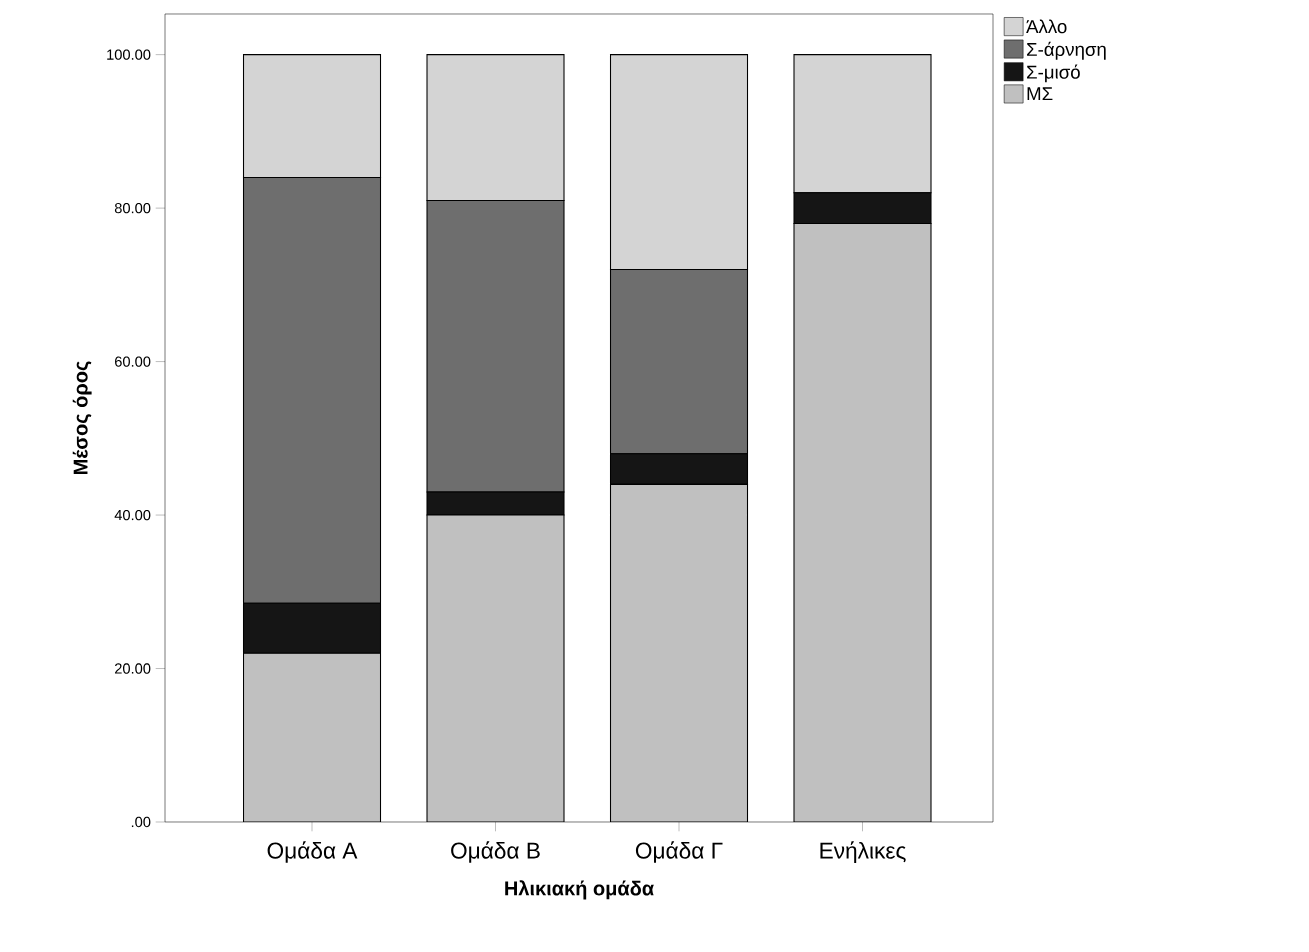 Image resolution: width=1309 pixels, height=952 pixels. What do you see at coordinates (495, 852) in the screenshot?
I see `x-tick-label: Ομάδα Β` at bounding box center [495, 852].